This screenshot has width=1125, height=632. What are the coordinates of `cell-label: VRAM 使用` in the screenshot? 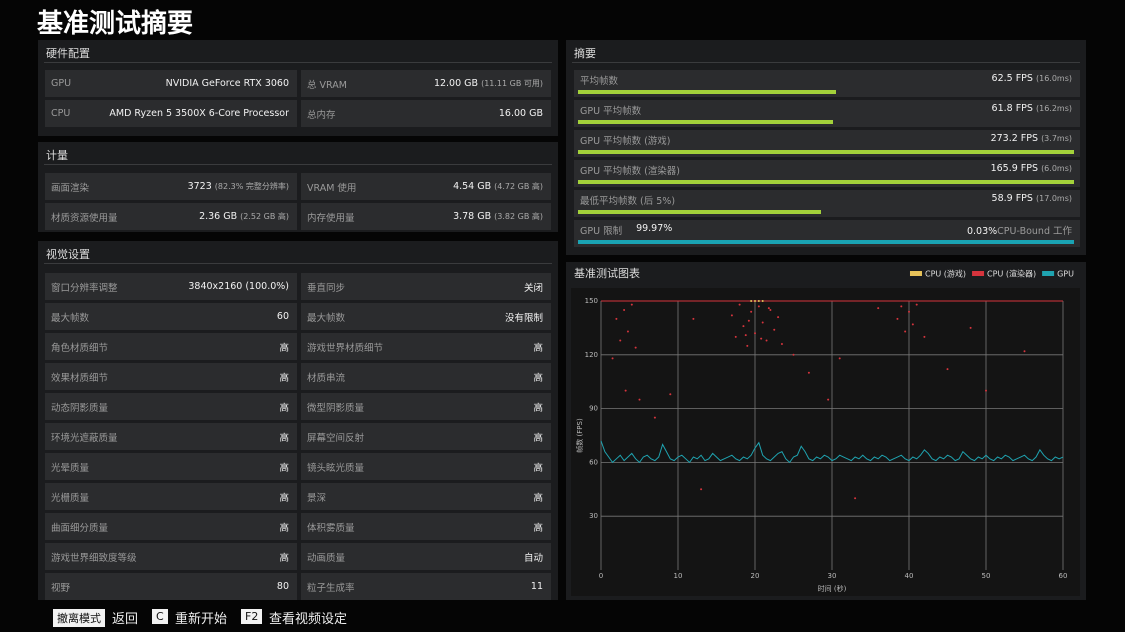 It's located at (332, 188).